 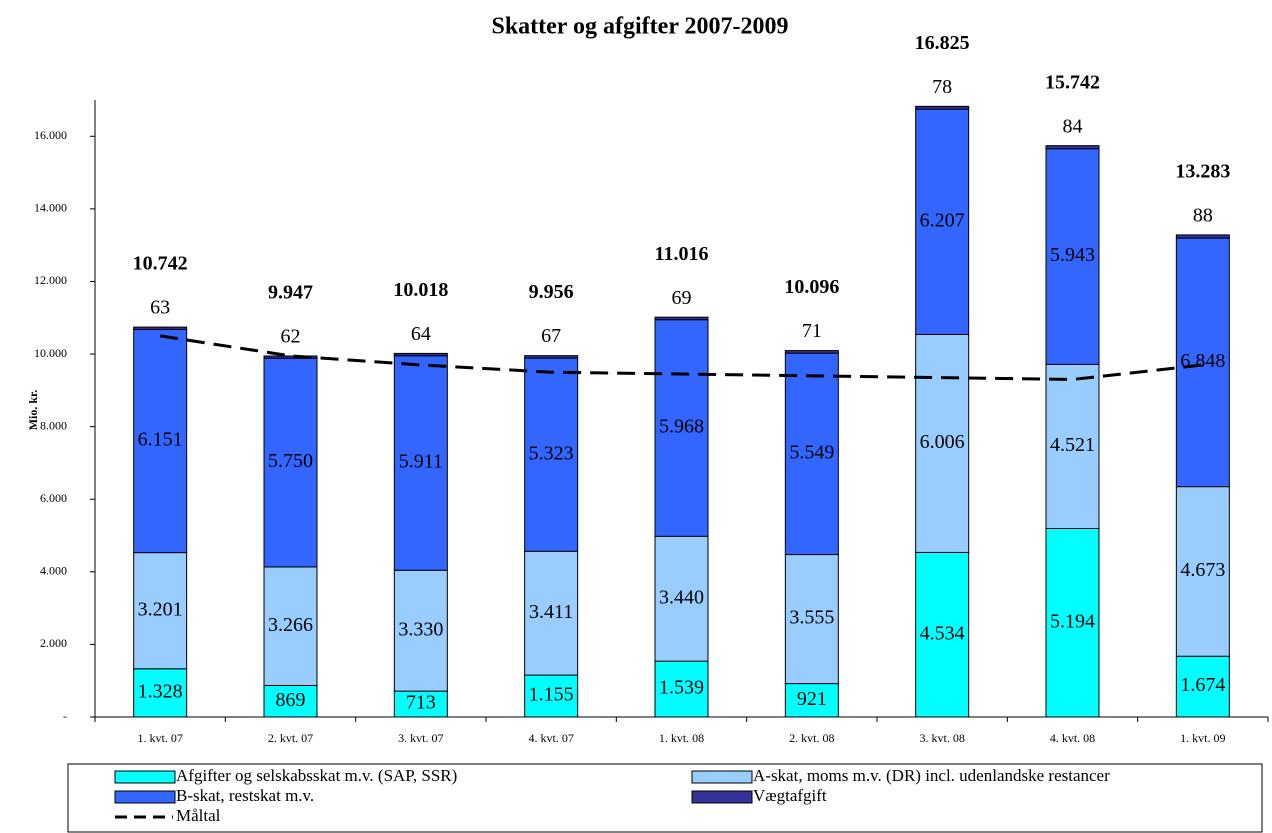 I want to click on data-label: 4.534, so click(x=942, y=633).